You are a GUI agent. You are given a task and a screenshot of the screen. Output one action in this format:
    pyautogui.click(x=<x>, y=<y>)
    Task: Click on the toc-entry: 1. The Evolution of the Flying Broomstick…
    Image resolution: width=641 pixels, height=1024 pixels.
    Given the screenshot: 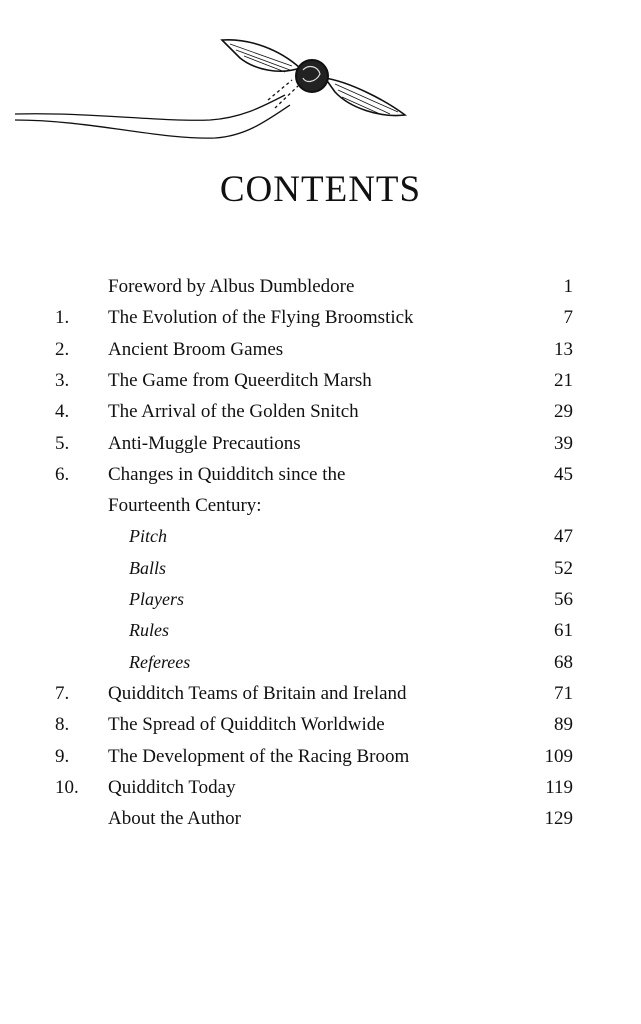 What is the action you would take?
    pyautogui.click(x=320, y=322)
    